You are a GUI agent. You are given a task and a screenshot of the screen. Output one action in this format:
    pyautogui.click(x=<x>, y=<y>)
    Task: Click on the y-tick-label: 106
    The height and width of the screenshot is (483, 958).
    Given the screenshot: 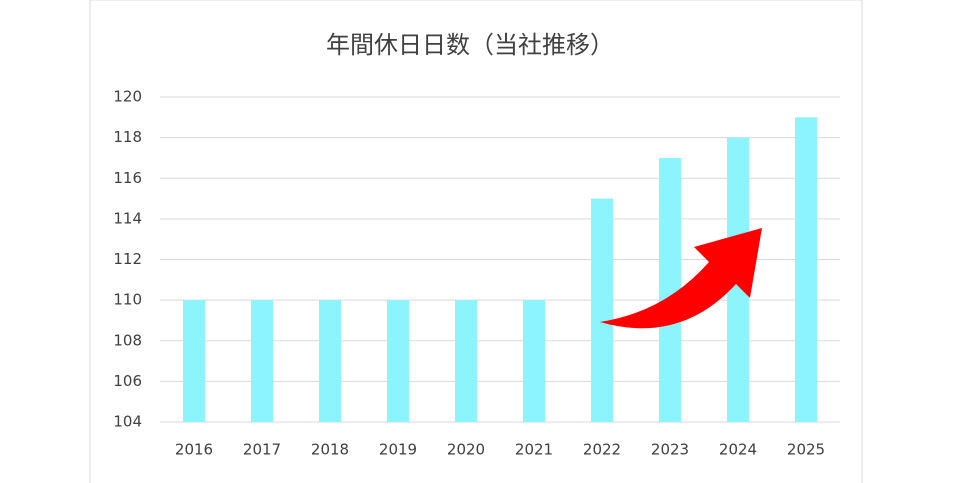 What is the action you would take?
    pyautogui.click(x=127, y=381)
    